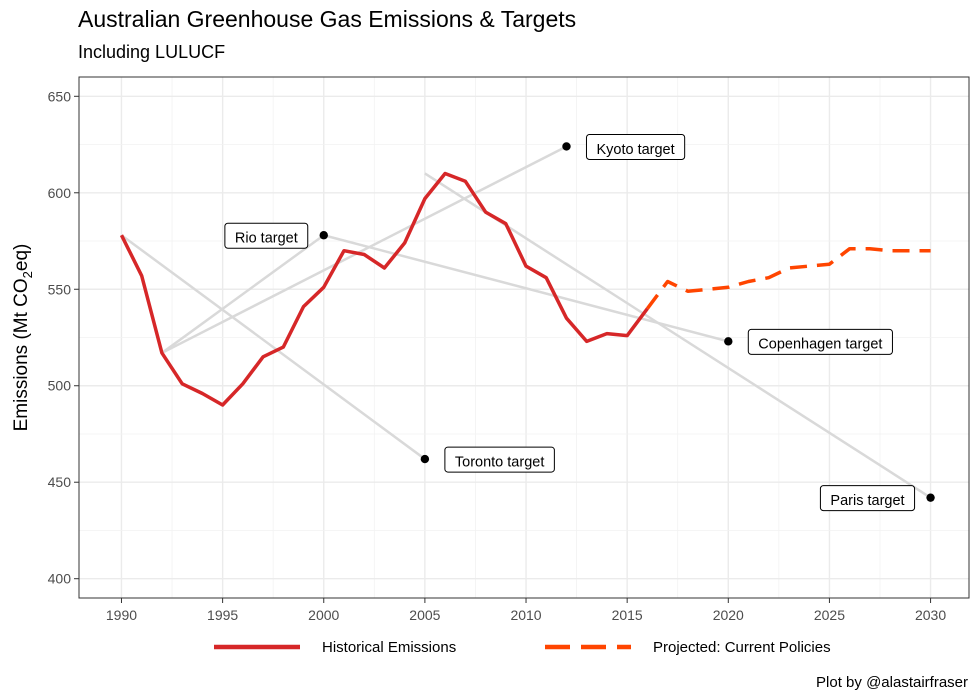 This screenshot has width=980, height=700. Describe the element at coordinates (60, 193) in the screenshot. I see `y-tick-label: 600` at that location.